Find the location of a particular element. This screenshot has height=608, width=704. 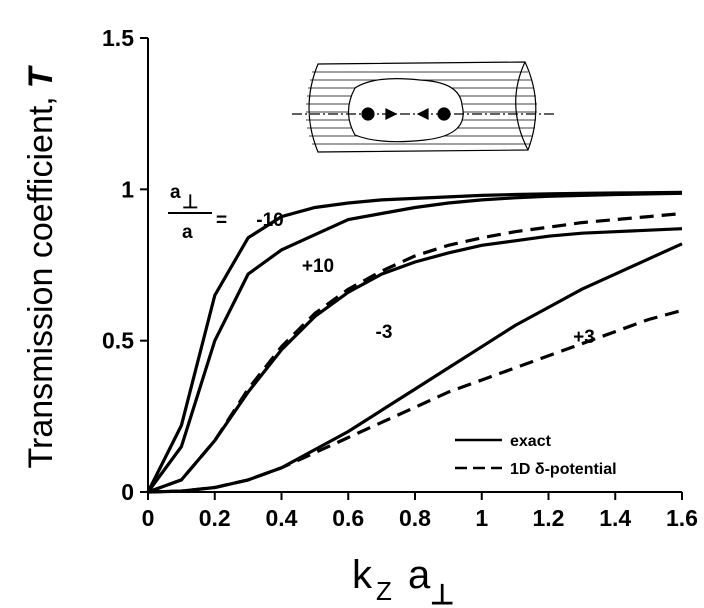

x-tick-label: 0.6 is located at coordinates (348, 518).